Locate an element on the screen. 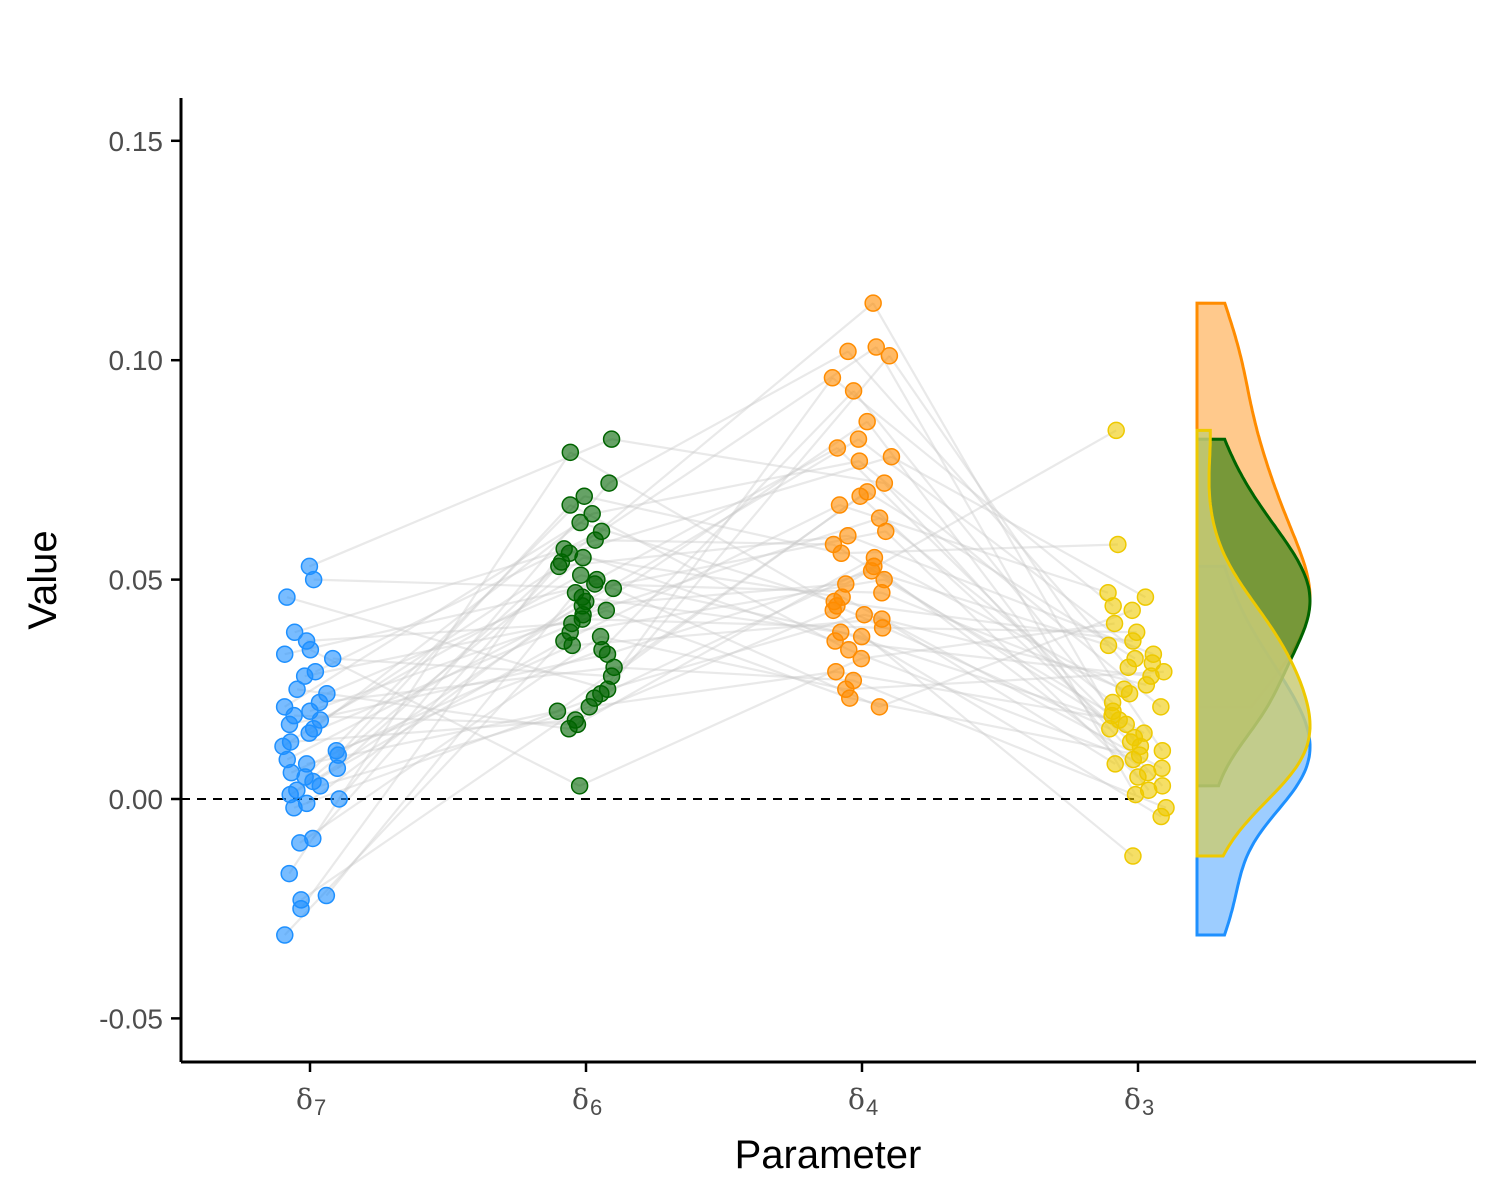  y-tick-label: 0.15 is located at coordinates (136, 141).